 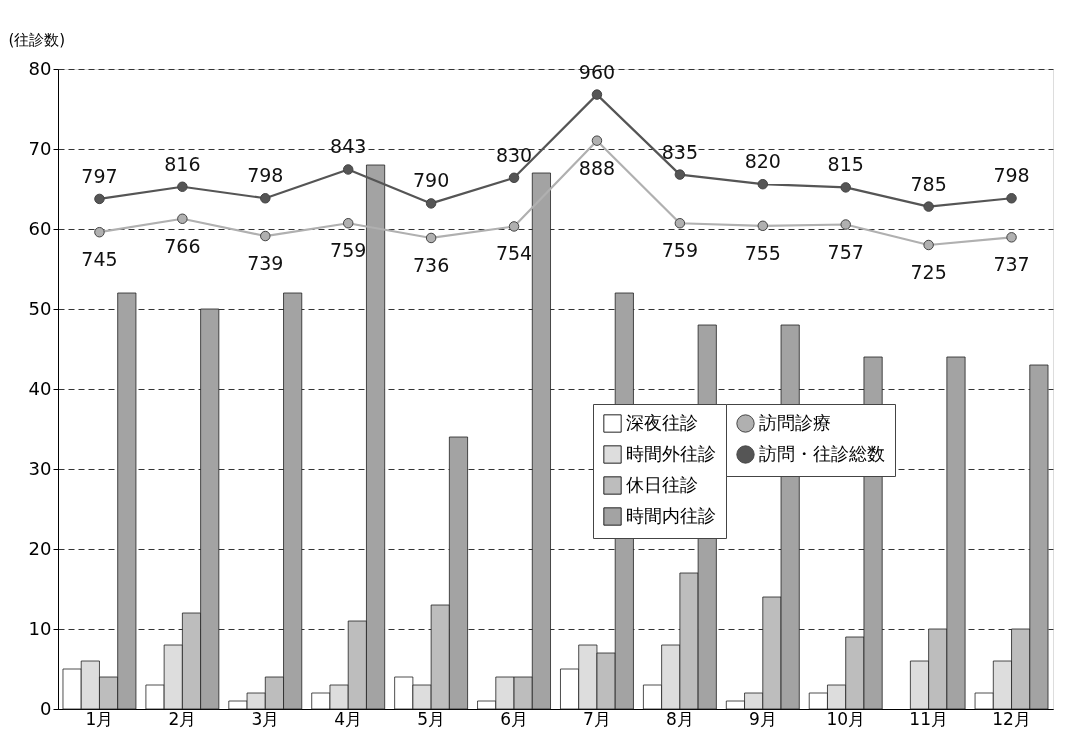 I want to click on x-tick-label: 9月, so click(x=762, y=718).